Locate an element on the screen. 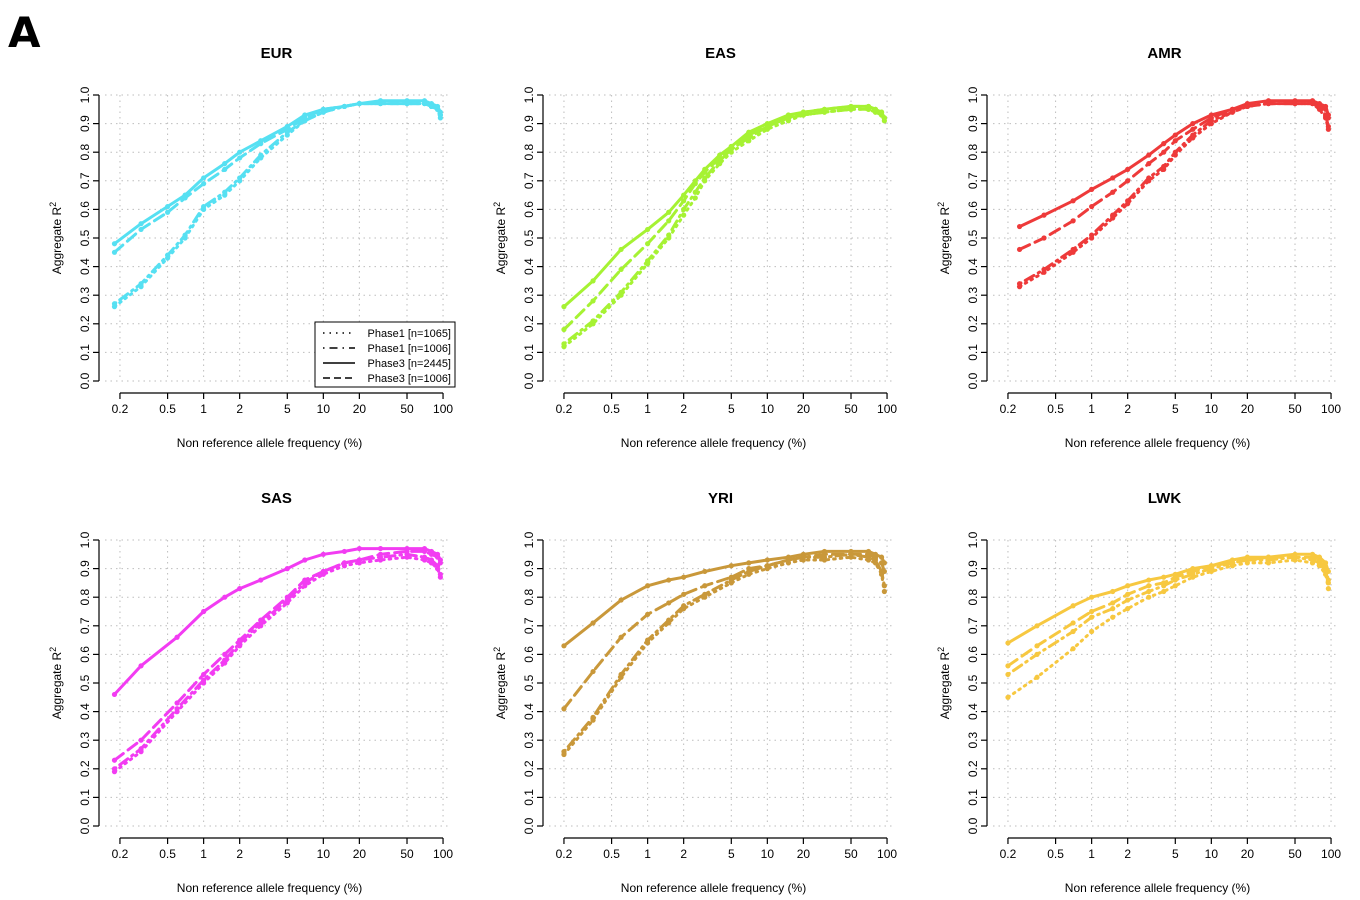 This screenshot has height=900, width=1360. legend-label: Phase1 [n=1006] is located at coordinates (410, 349).